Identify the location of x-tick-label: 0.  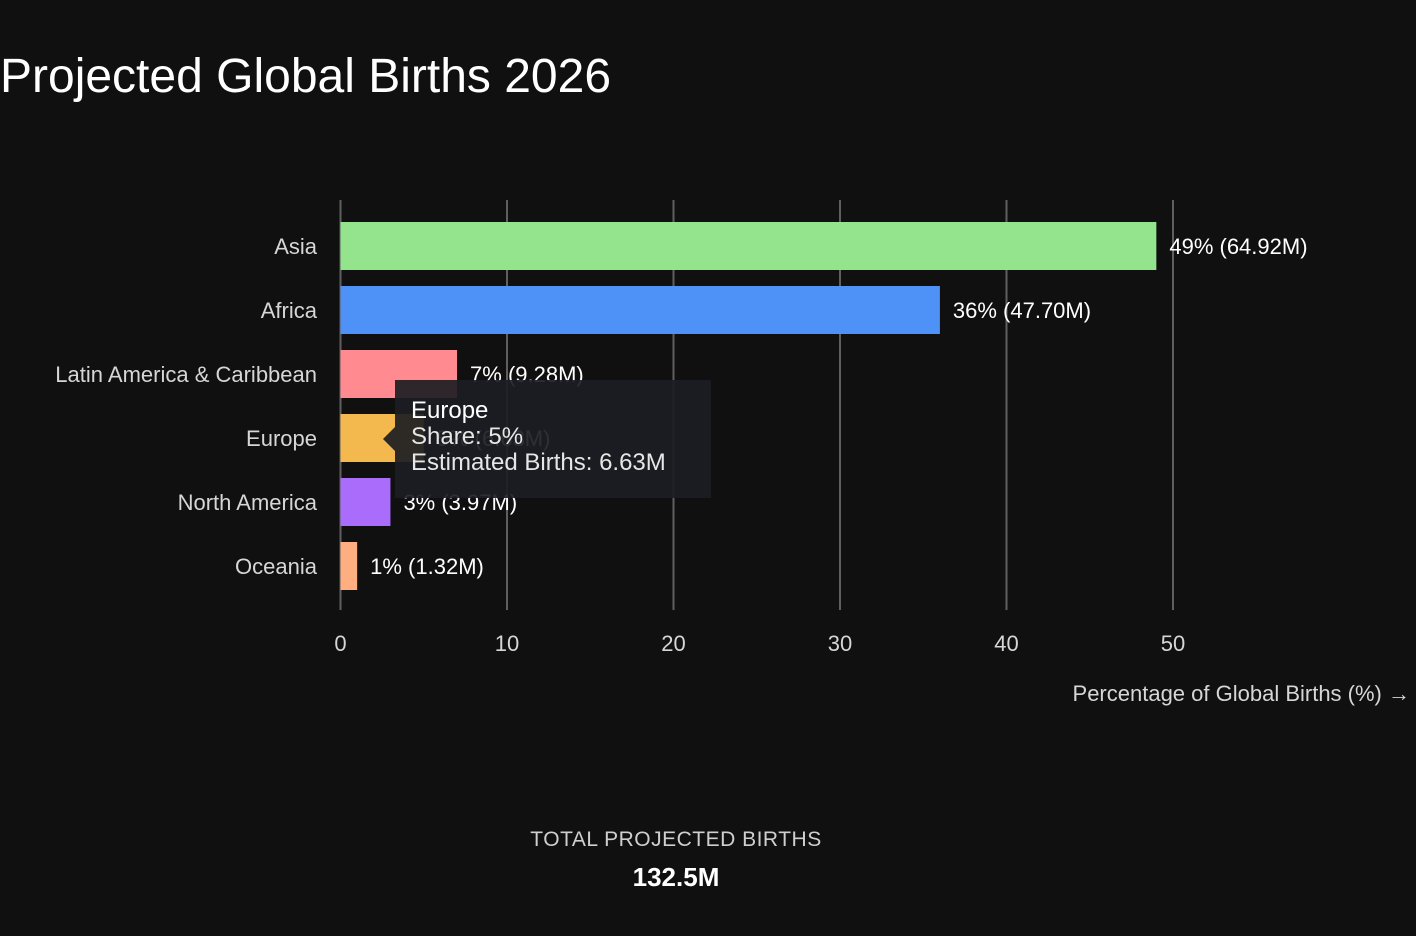
(340, 643).